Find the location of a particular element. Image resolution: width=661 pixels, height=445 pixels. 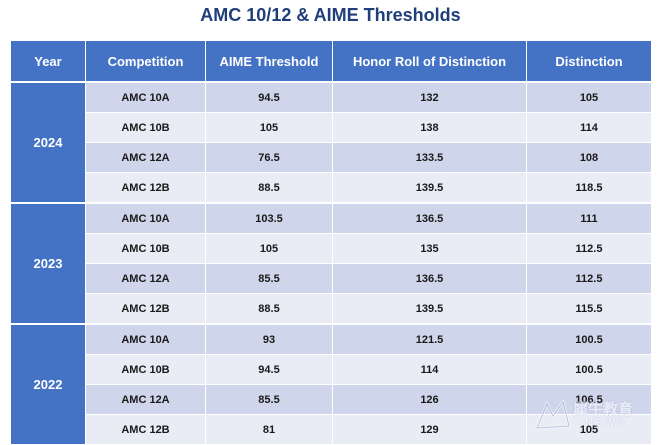

table-row: AMC 10B 94.5 114 100.5 is located at coordinates (331, 369).